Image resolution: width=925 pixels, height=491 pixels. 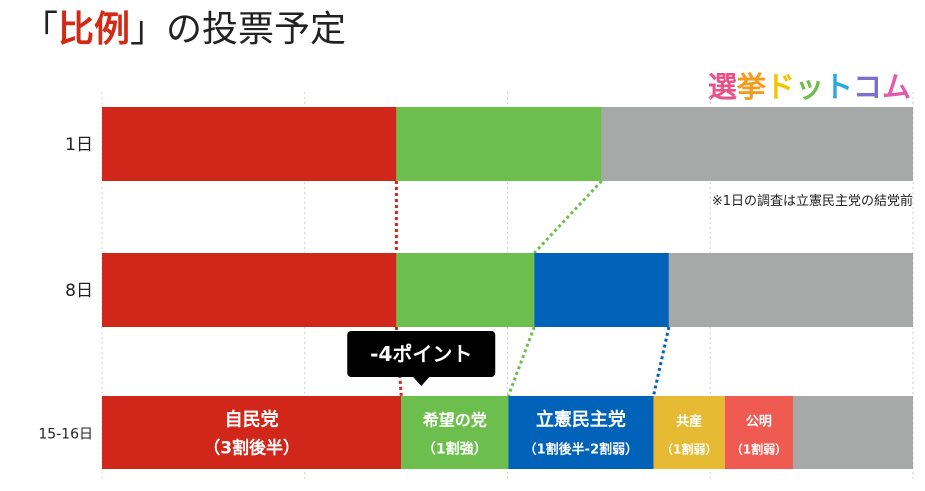 I want to click on row-label: 8日, so click(x=79, y=291).